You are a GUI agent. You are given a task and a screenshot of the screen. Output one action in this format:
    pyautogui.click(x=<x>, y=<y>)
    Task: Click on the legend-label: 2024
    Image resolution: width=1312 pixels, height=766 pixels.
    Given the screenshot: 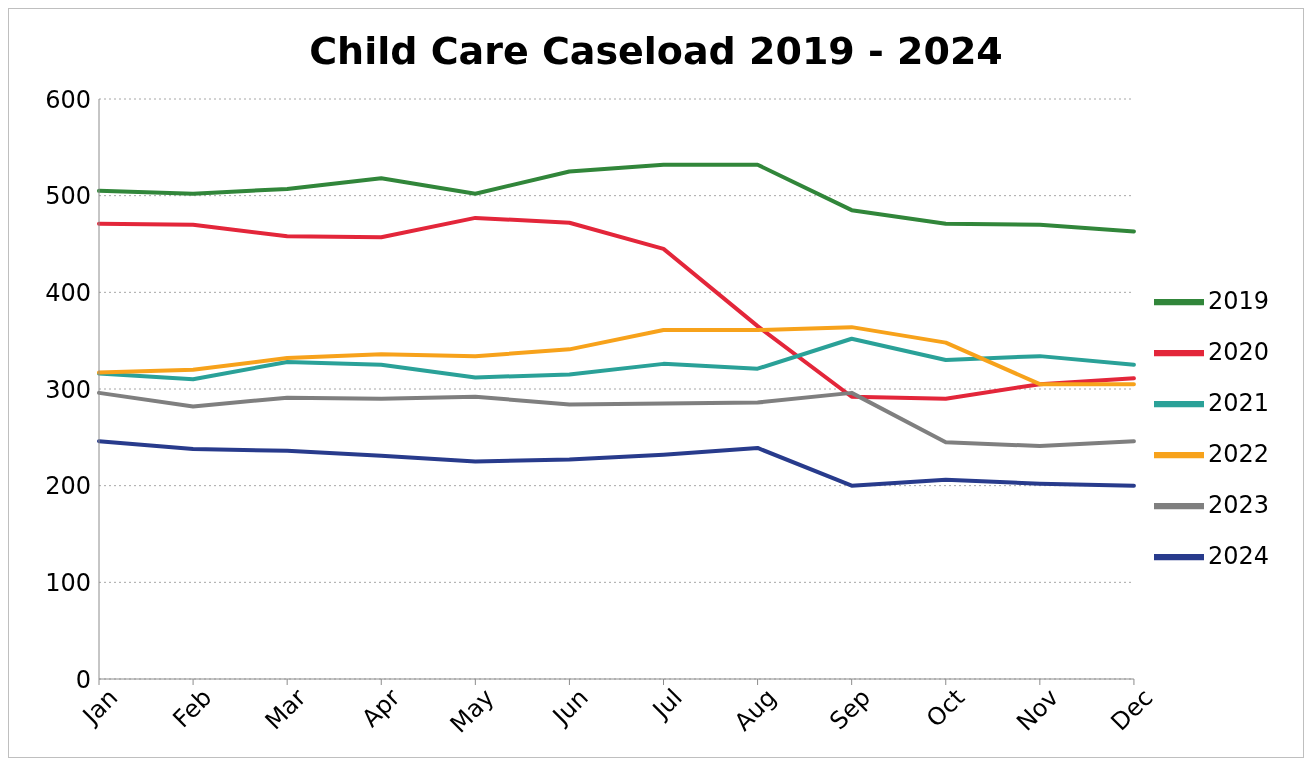 What is the action you would take?
    pyautogui.click(x=1238, y=556)
    